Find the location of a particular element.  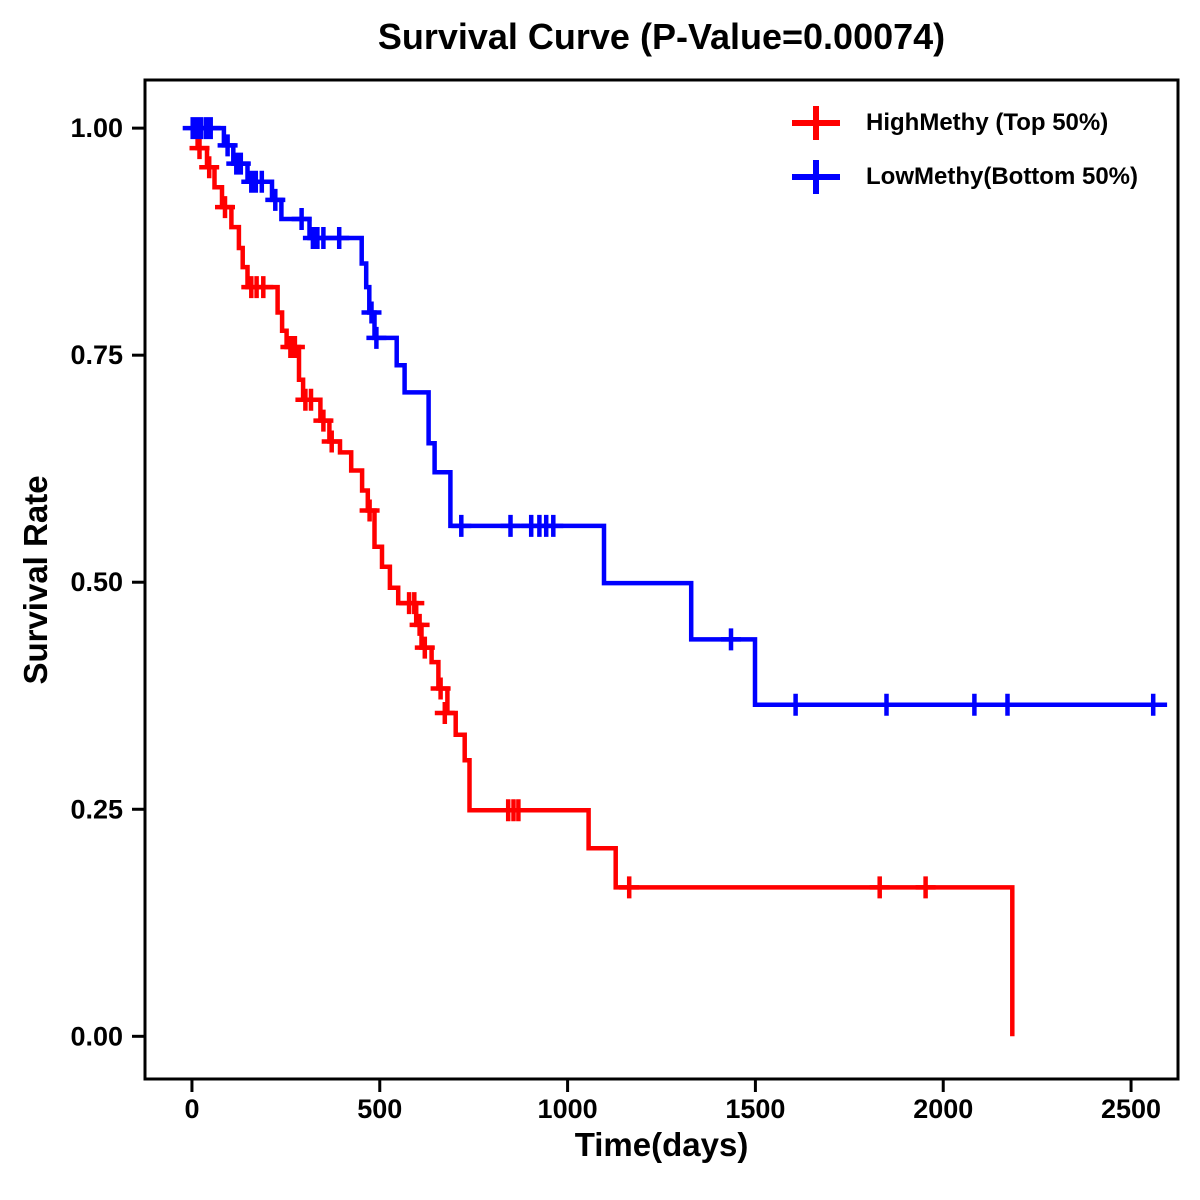

svg-text: 0 is located at coordinates (191, 1109).